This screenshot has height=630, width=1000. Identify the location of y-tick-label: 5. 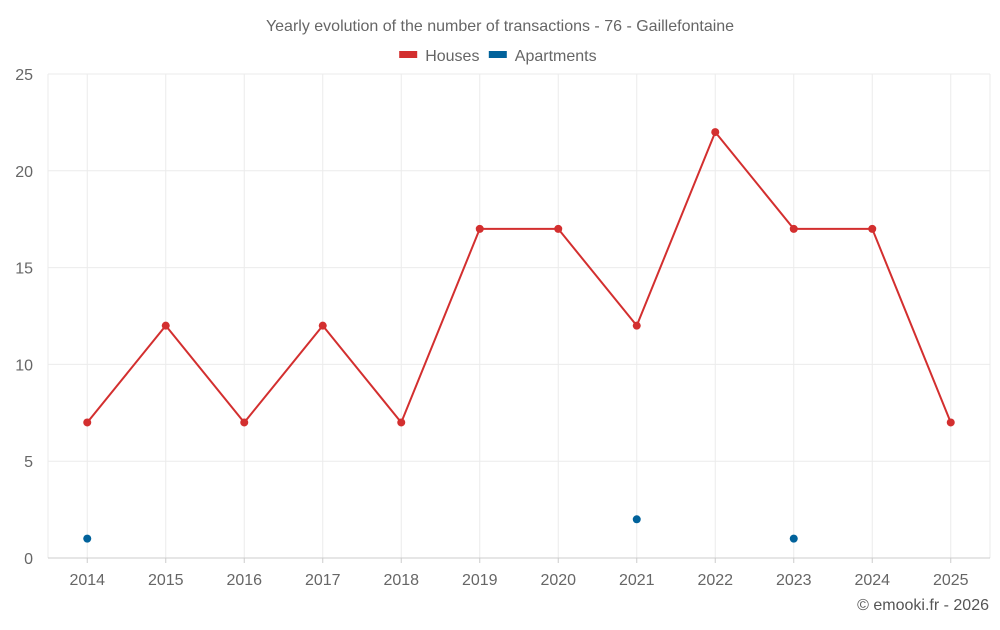
(28, 462).